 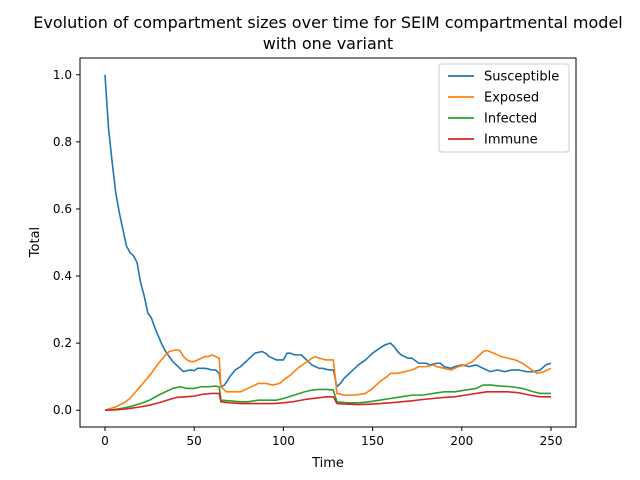 What do you see at coordinates (331, 437) in the screenshot?
I see `x-ticks: 0 50 100 150 200 250` at bounding box center [331, 437].